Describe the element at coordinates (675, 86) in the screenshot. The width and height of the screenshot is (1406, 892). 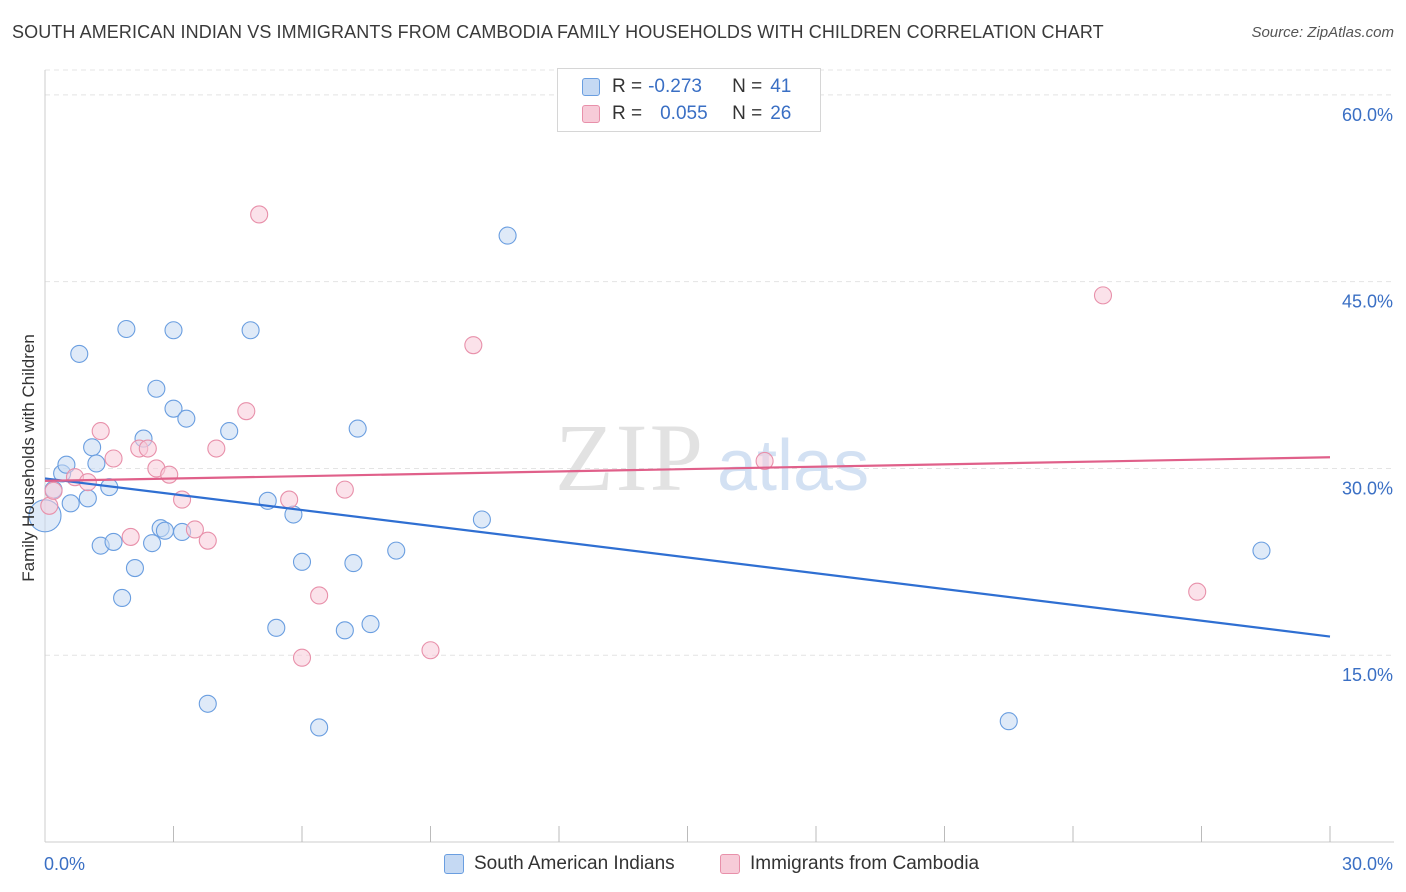
I see `legend-r-value-blue: -0.273` at that location.